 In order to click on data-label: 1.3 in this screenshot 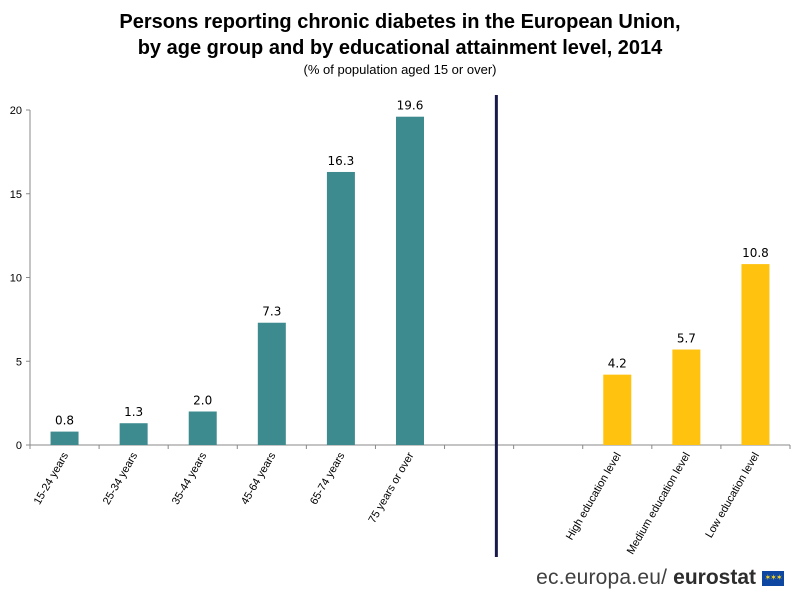, I will do `click(133, 412)`.